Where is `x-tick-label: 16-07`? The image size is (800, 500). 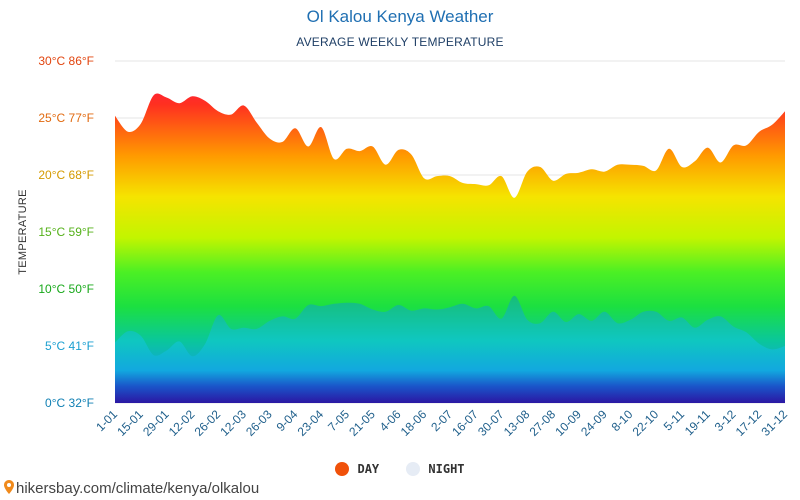
x-tick-label: 16-07 is located at coordinates (465, 423).